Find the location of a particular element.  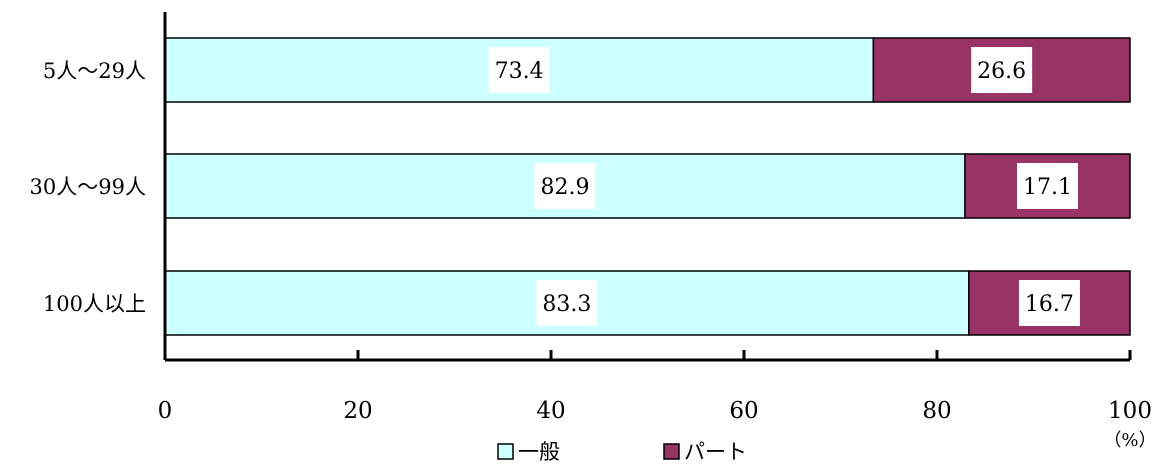

legend-item: パート is located at coordinates (705, 452).